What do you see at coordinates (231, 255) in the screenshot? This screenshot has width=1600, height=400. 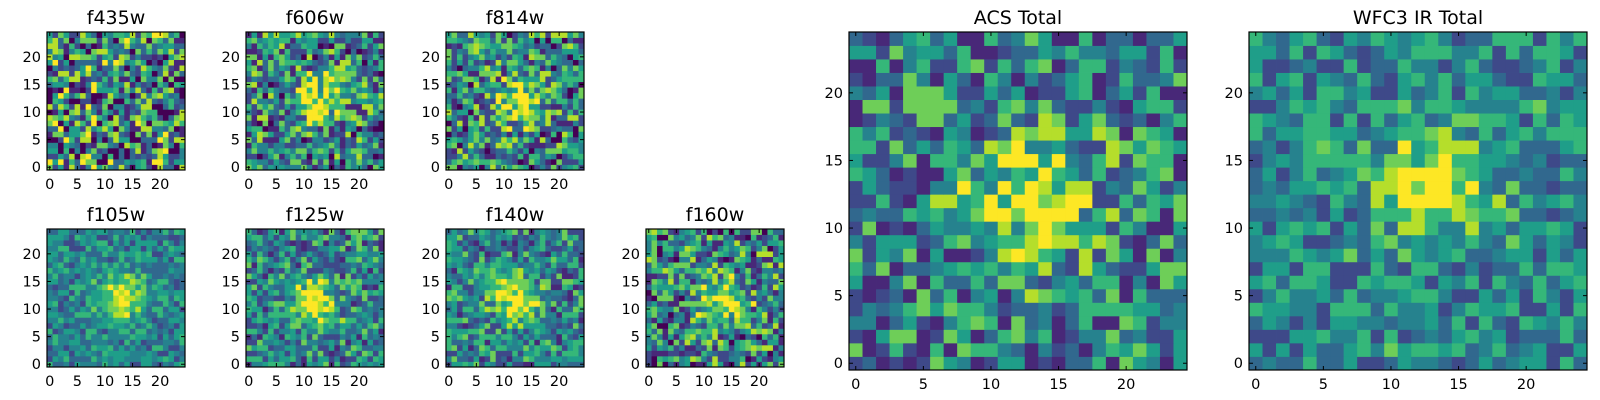 I see `y-tick-label: 20` at bounding box center [231, 255].